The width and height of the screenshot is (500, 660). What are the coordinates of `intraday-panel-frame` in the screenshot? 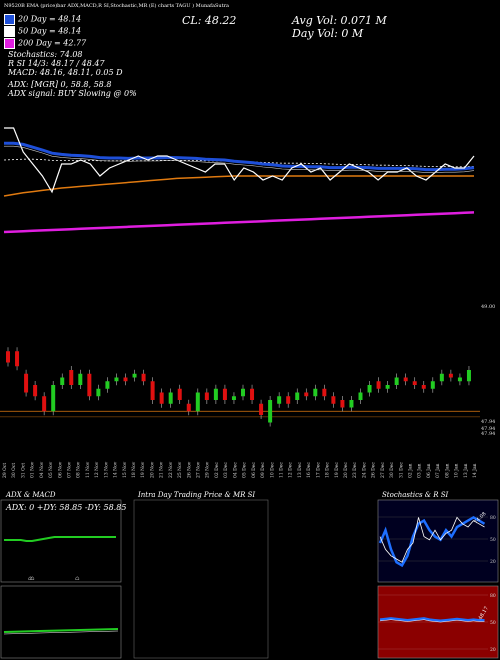 It's located at (201, 579).